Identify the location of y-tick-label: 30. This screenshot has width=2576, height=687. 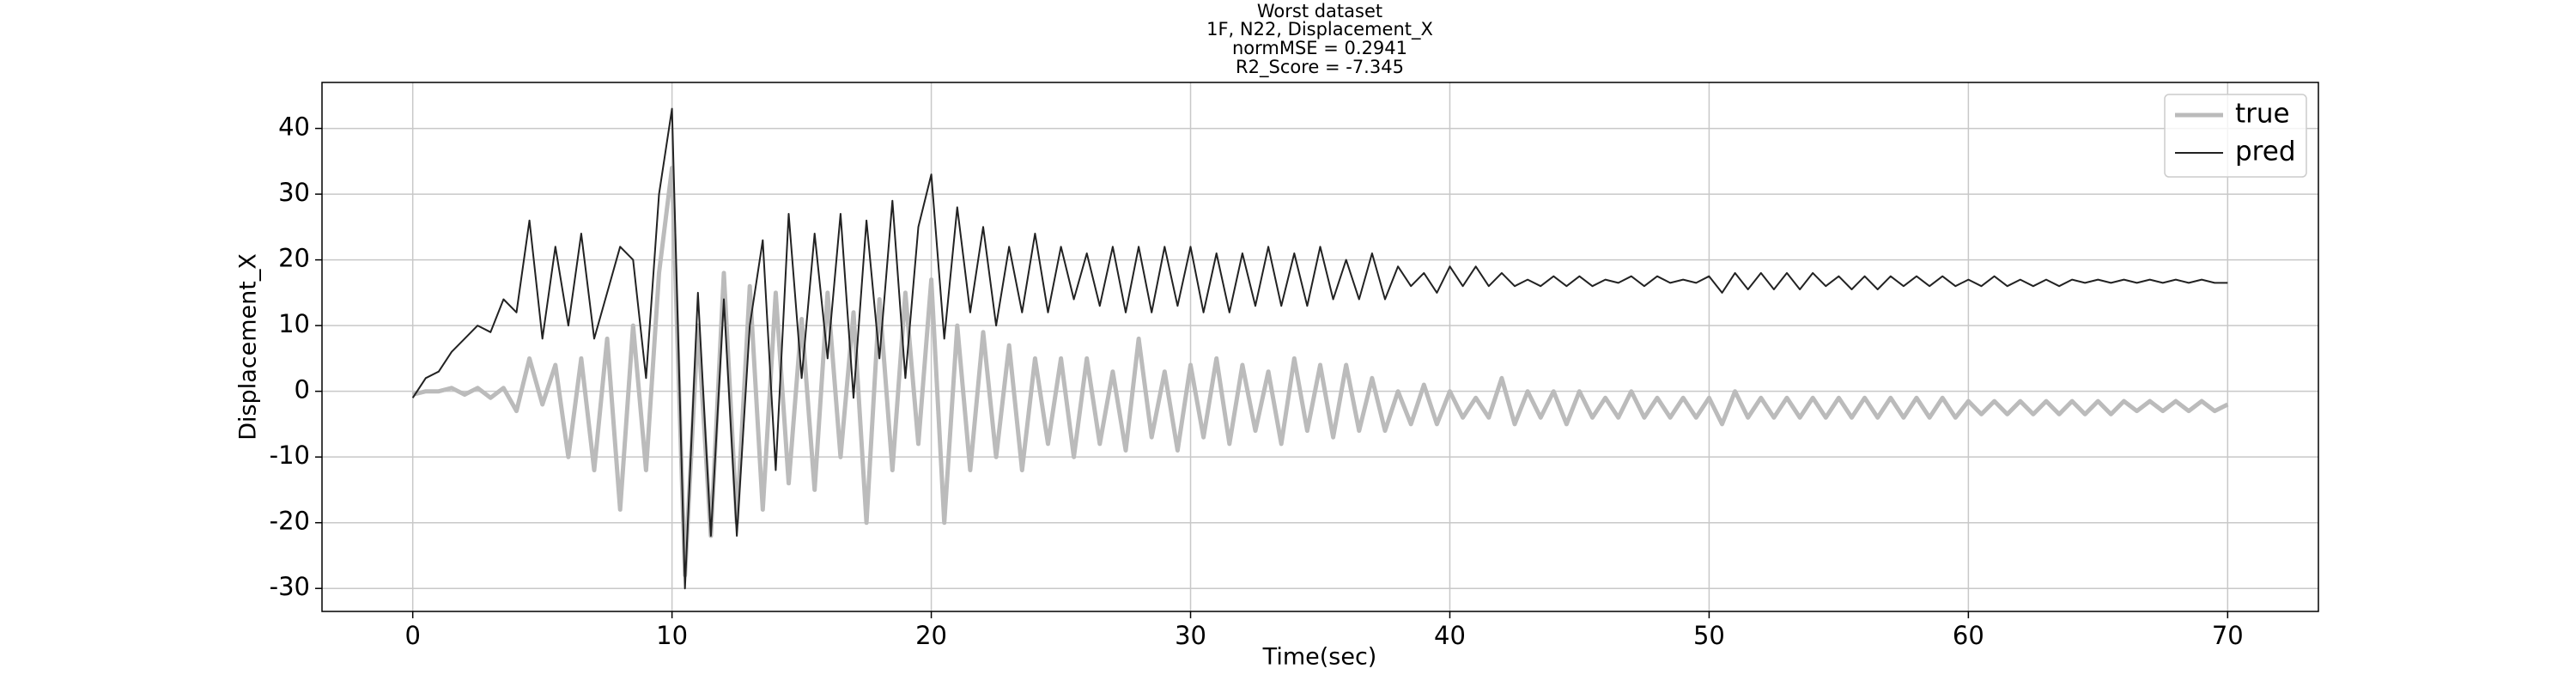
(294, 192).